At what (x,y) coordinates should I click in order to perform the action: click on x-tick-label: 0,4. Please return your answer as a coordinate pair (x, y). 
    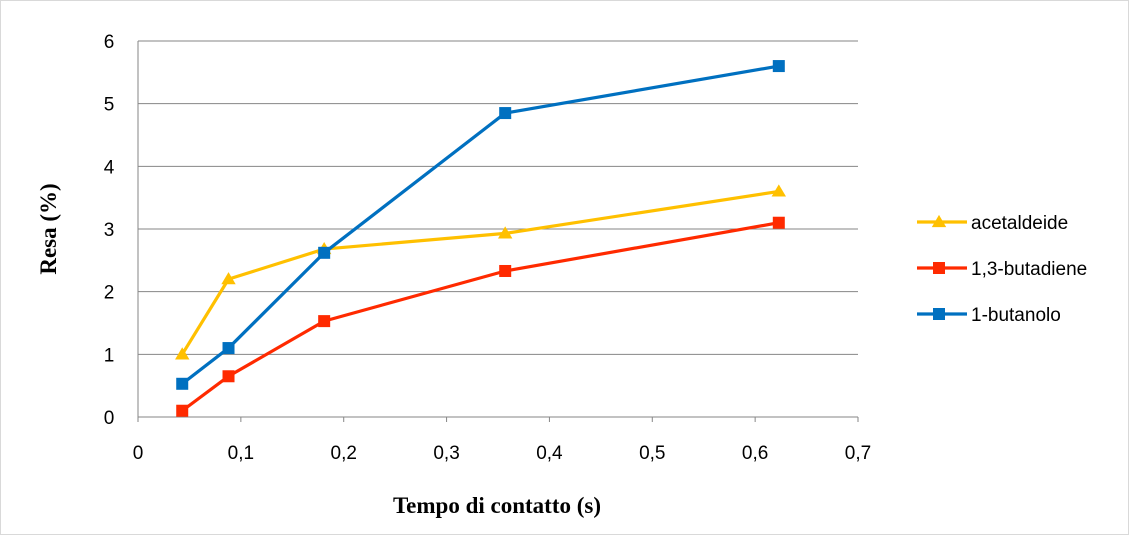
    Looking at the image, I should click on (549, 453).